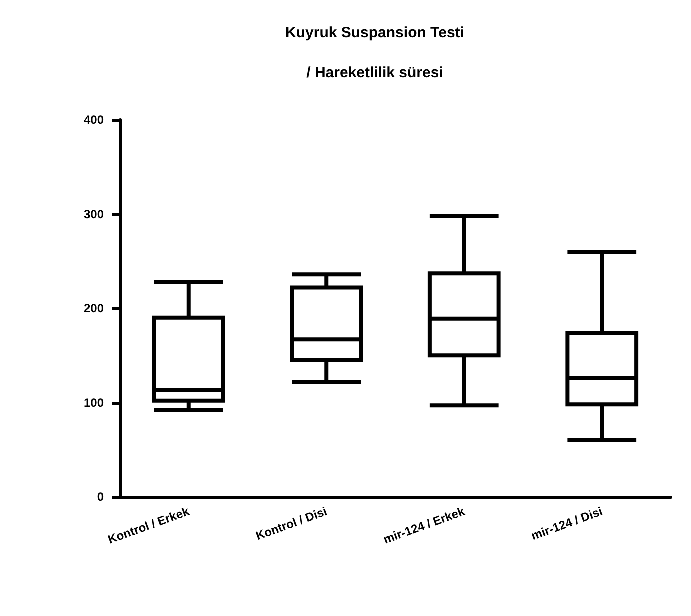 This screenshot has width=691, height=616. Describe the element at coordinates (94, 309) in the screenshot. I see `y-tick-label: 200` at that location.